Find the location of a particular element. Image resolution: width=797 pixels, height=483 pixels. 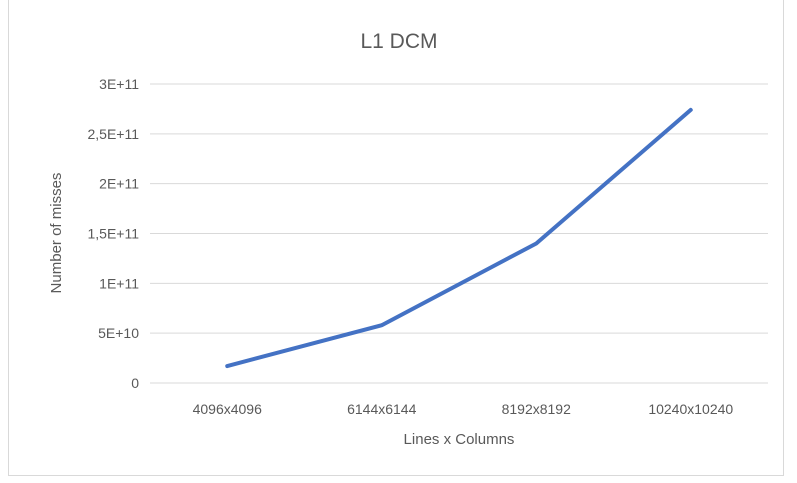

x-tick-label: 6144x6144 is located at coordinates (382, 409).